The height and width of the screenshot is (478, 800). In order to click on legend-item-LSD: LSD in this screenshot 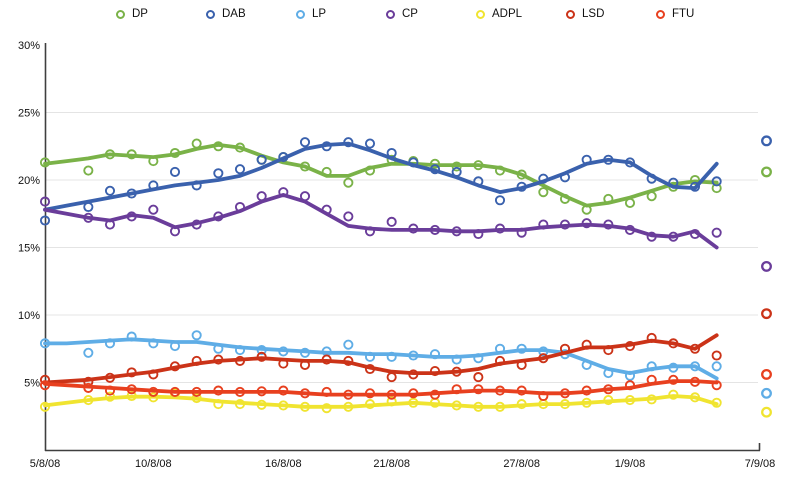, I will do `click(611, 14)`.